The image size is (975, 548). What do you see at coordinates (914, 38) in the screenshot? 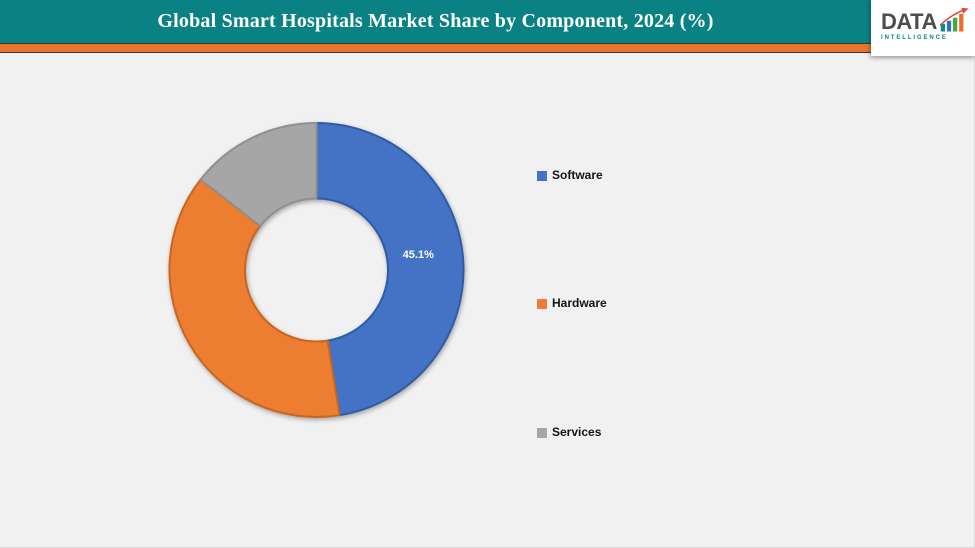
I see `logo-subtitle-text: INTELLIGENCE` at bounding box center [914, 38].